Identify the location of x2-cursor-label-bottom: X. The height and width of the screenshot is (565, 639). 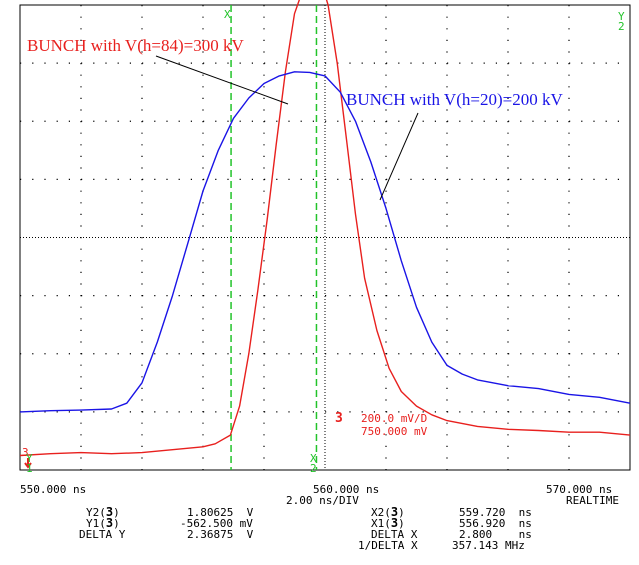
(313, 458).